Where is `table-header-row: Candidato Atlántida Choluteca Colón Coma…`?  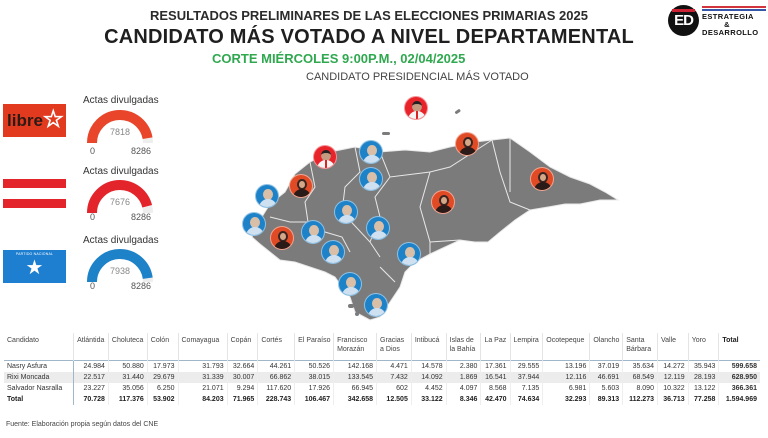 table-header-row: Candidato Atlántida Choluteca Colón Coma… is located at coordinates (382, 346).